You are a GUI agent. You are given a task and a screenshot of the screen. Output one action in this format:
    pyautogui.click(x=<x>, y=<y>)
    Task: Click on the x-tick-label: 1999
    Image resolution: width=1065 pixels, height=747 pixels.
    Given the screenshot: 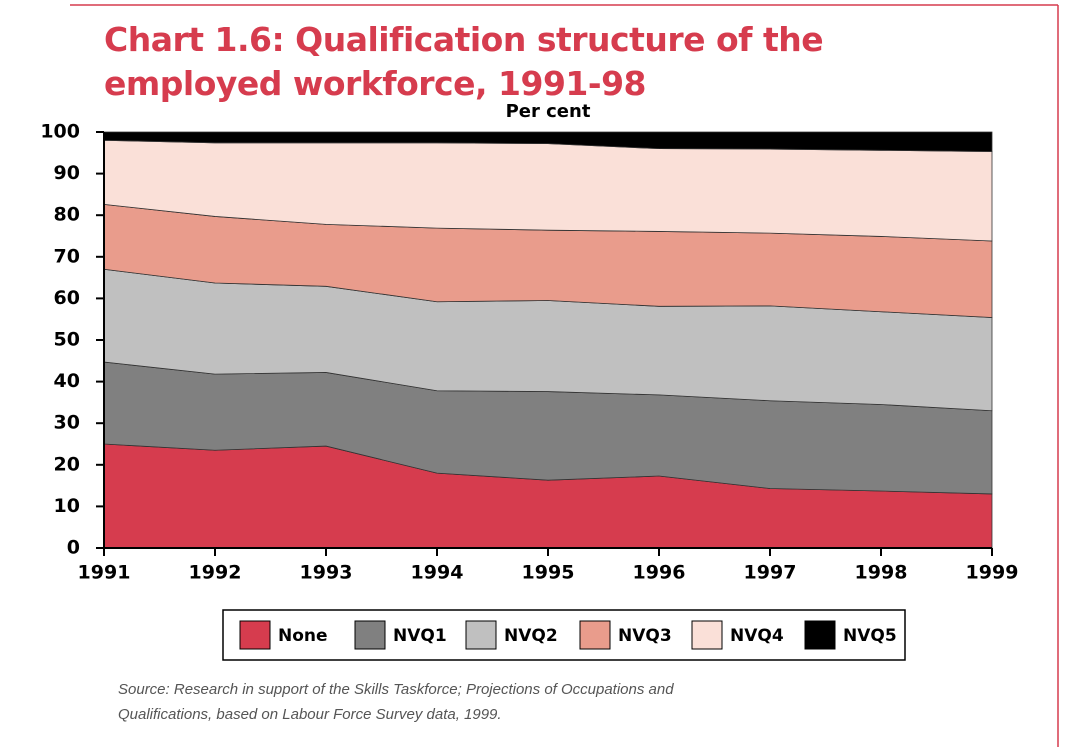 What is the action you would take?
    pyautogui.click(x=992, y=573)
    